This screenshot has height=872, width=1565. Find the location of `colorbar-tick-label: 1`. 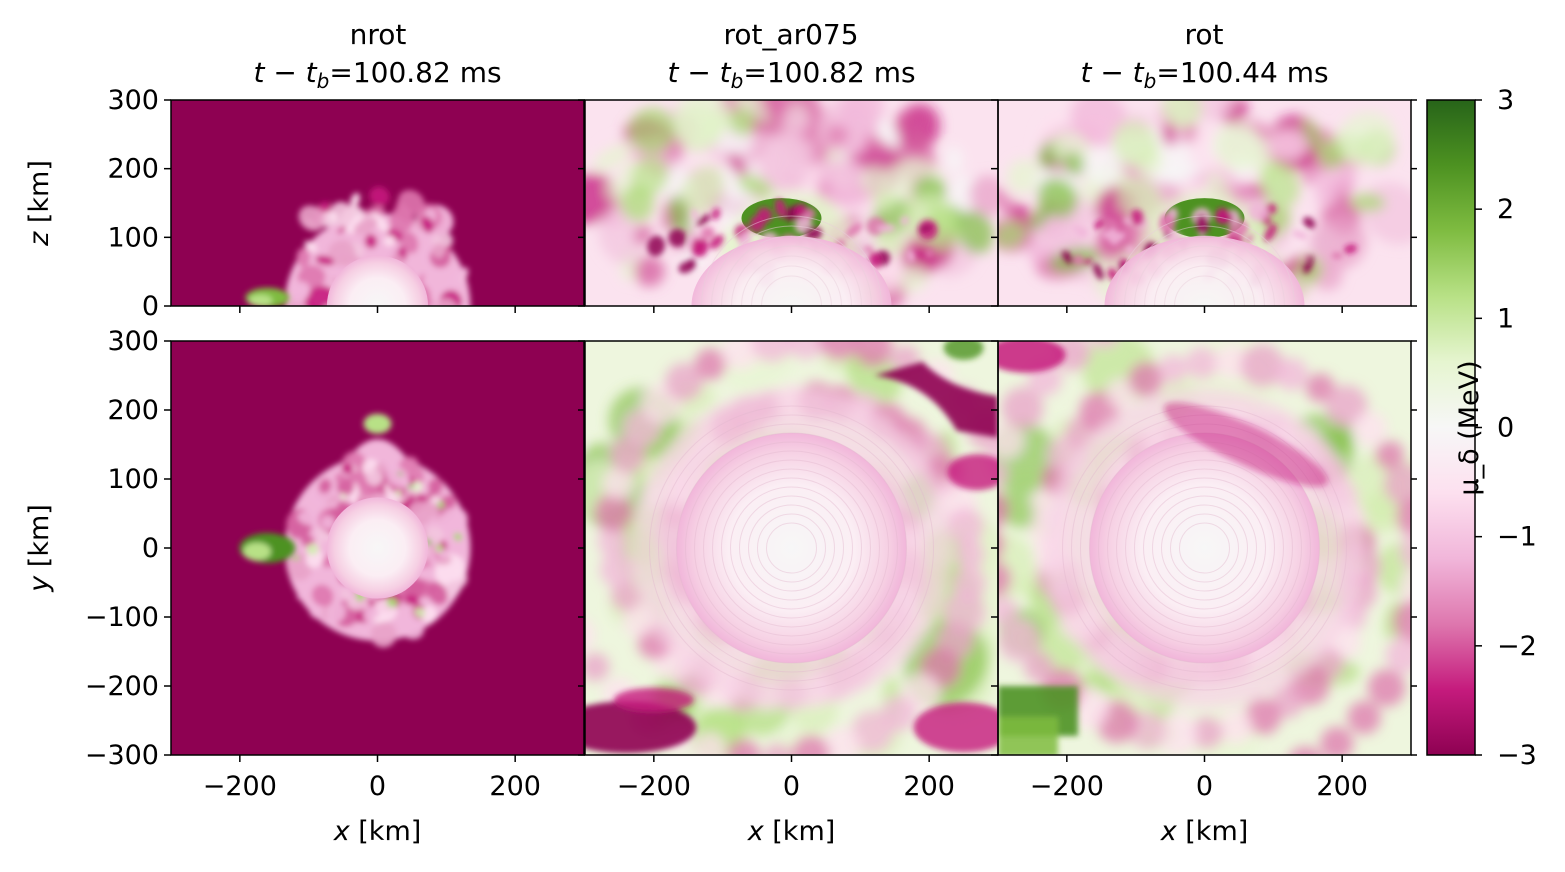

colorbar-tick-label: 1 is located at coordinates (1505, 318).